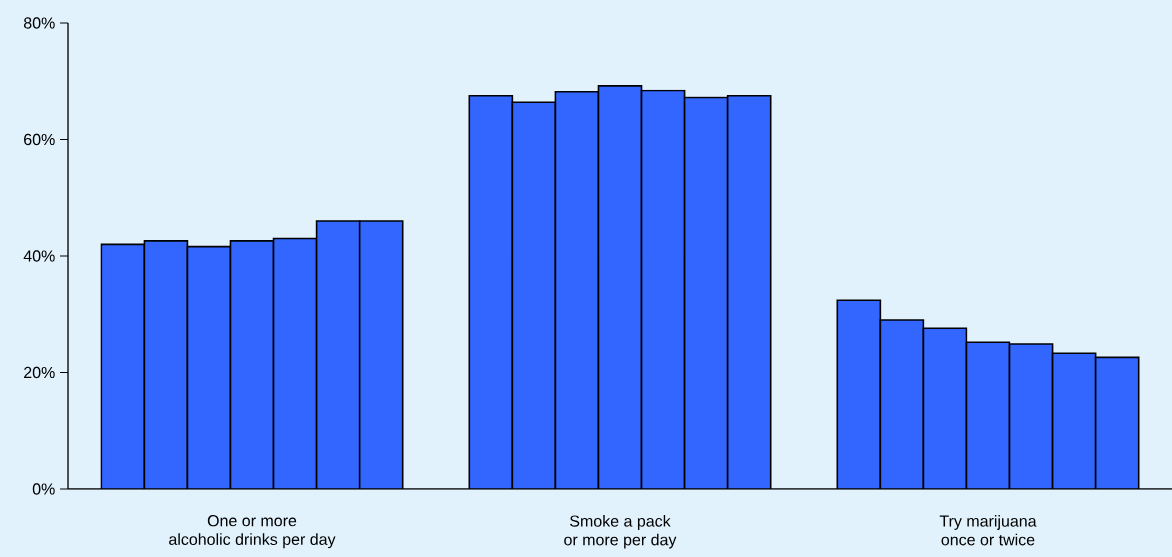 The height and width of the screenshot is (557, 1172). What do you see at coordinates (39, 23) in the screenshot?
I see `y-tick-label: 80%` at bounding box center [39, 23].